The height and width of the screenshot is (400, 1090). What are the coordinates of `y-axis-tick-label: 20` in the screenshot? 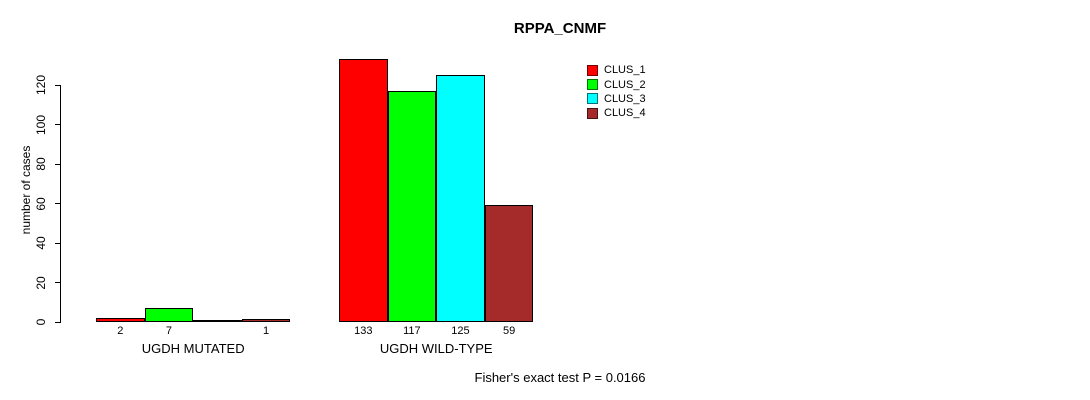 It's located at (41, 282).